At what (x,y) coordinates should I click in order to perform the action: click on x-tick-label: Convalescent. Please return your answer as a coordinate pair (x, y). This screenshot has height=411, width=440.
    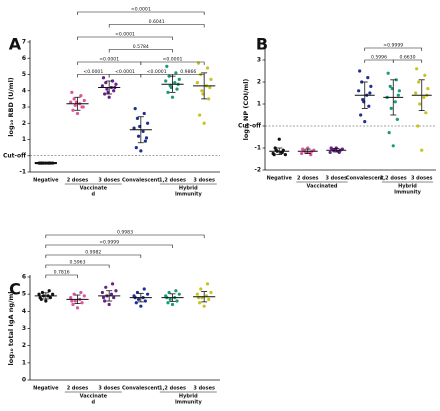
    Looking at the image, I should click on (141, 389).